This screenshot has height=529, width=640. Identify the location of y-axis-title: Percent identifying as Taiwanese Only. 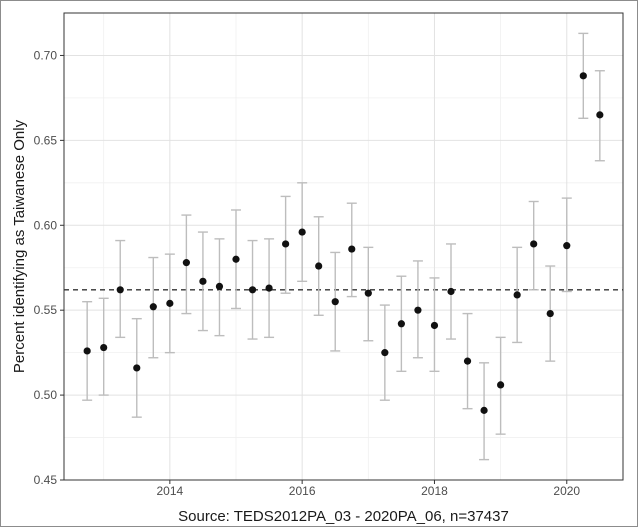
(19, 246).